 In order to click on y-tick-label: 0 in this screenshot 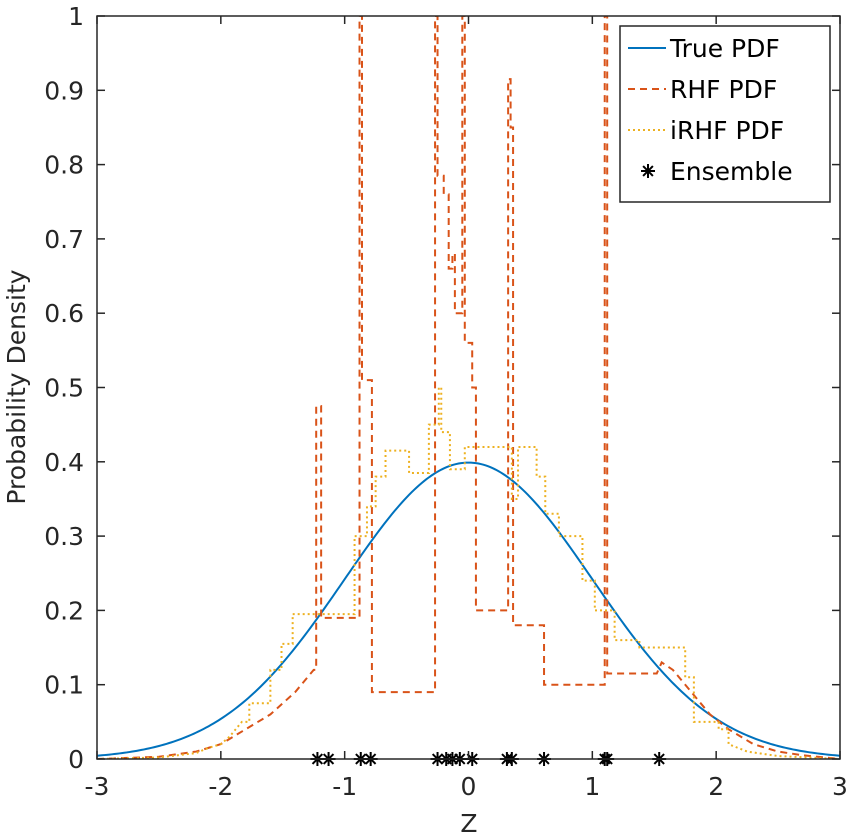, I will do `click(76, 759)`.